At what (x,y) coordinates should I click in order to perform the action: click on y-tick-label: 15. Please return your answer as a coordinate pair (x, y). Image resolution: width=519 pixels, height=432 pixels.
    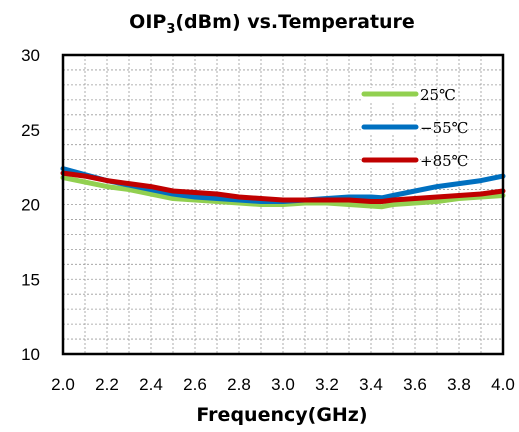
    Looking at the image, I should click on (30, 279).